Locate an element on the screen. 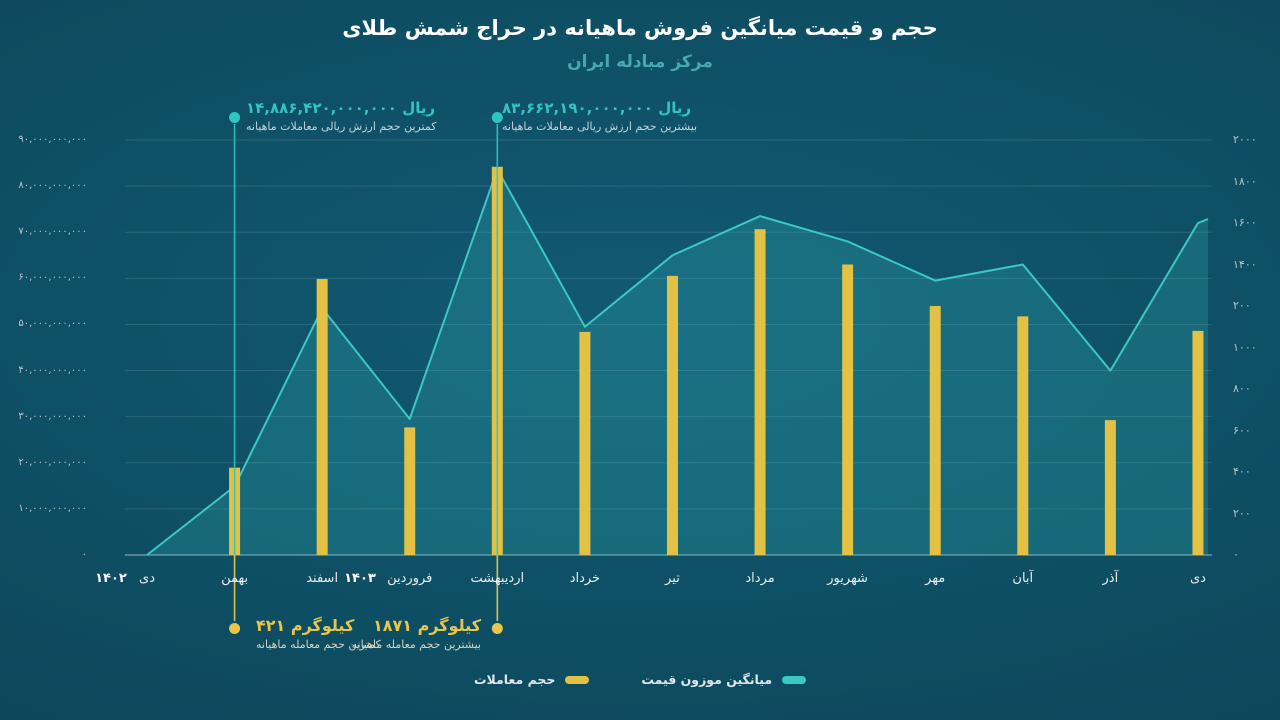  annotation-value: ۴۲۱ کیلوگرم is located at coordinates (305, 625).